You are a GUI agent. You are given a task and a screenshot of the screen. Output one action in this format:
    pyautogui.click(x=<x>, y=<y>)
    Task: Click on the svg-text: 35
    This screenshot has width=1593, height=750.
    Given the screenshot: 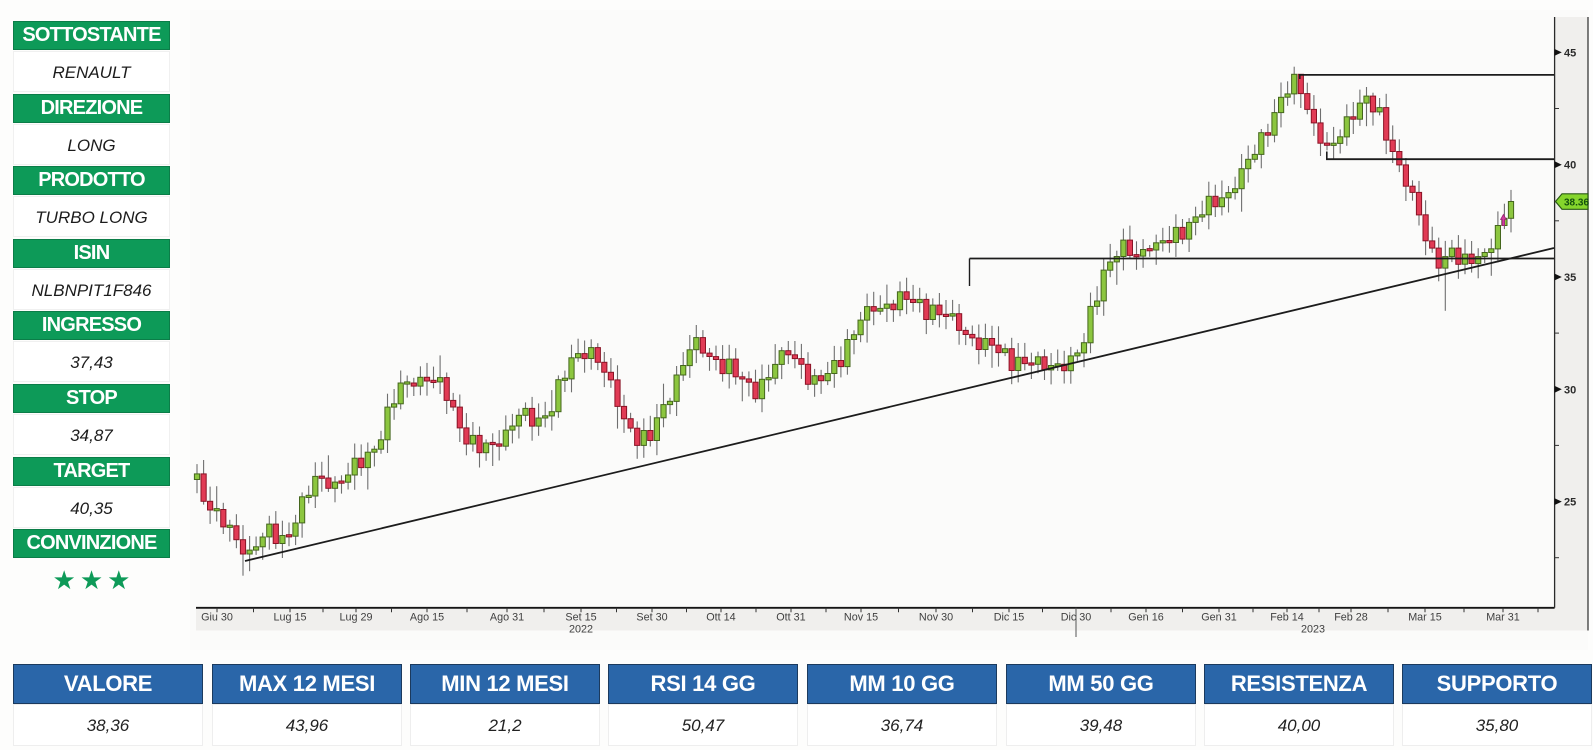 What is the action you would take?
    pyautogui.click(x=1570, y=278)
    